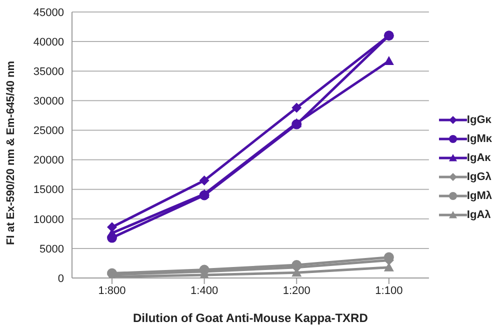  I want to click on x-tick-label: 1:200, so click(296, 290).